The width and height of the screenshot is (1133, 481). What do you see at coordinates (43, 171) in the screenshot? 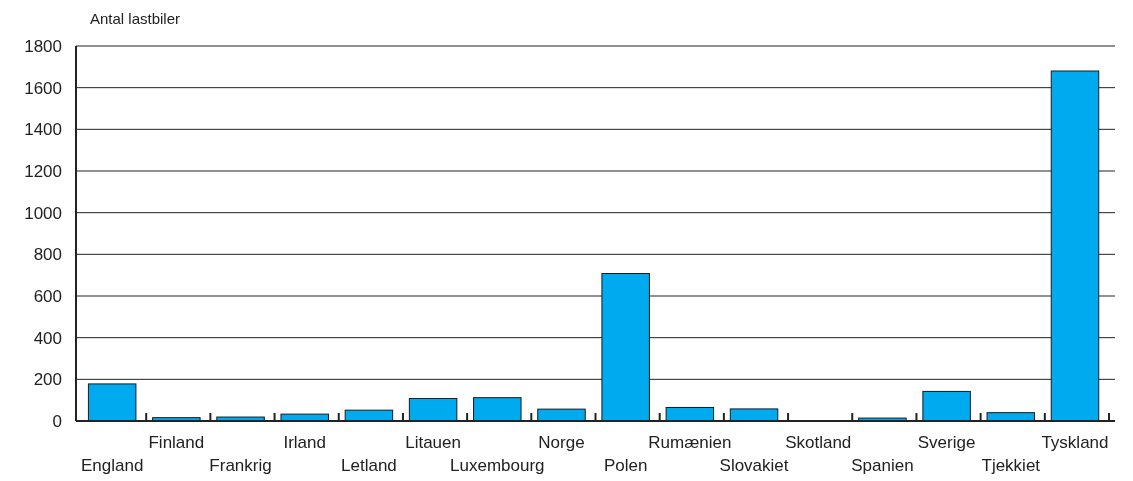
I see `y-tick-label: 1200` at bounding box center [43, 171].